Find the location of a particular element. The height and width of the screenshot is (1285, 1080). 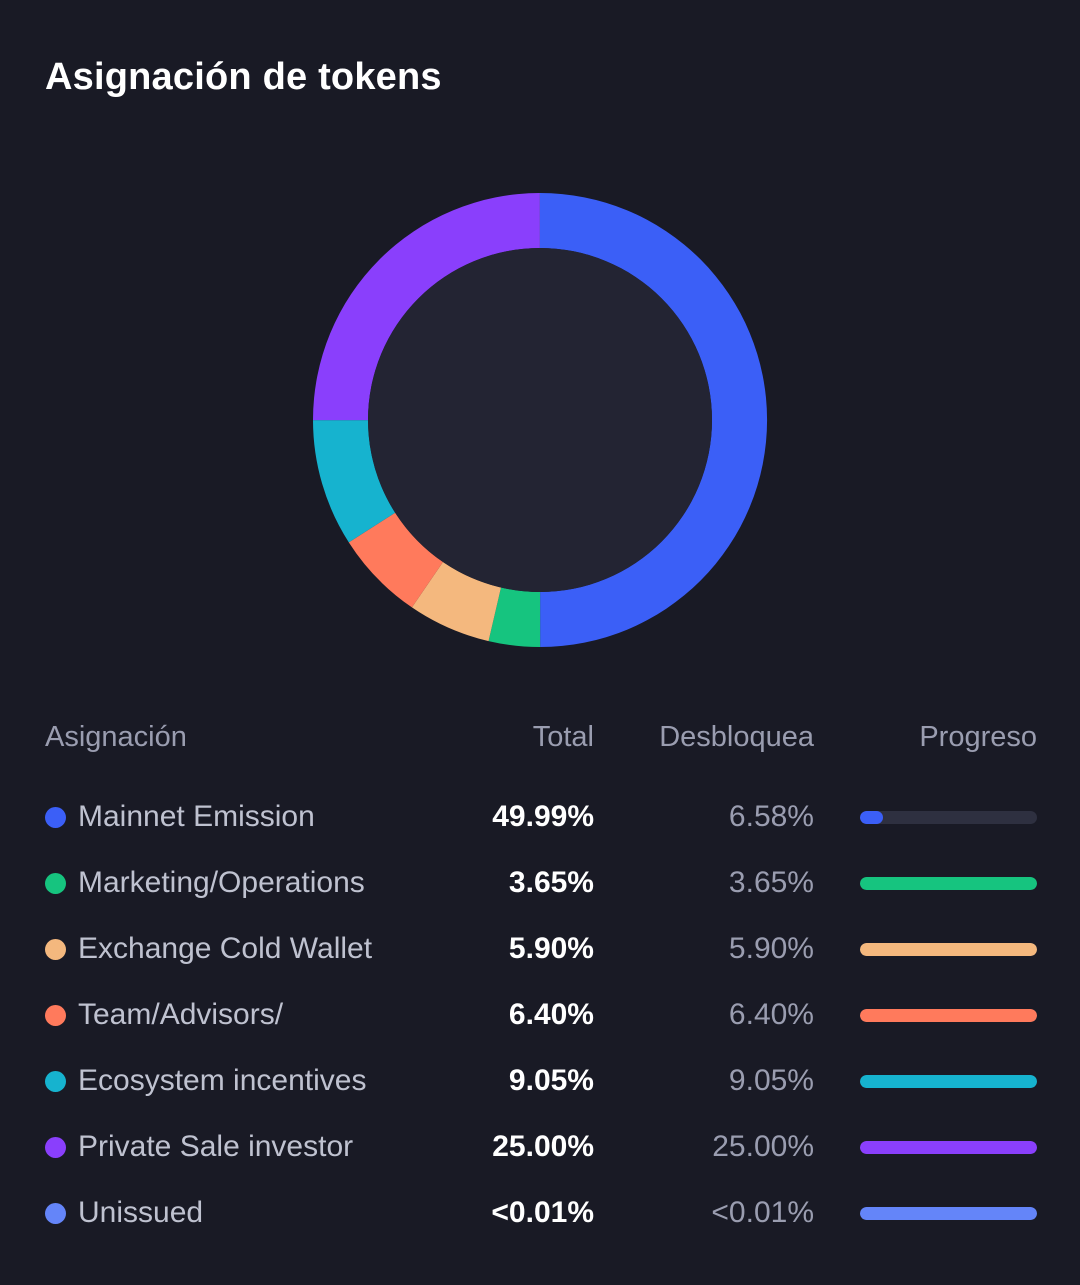

row-name: Ecosystem incentives is located at coordinates (222, 1080).